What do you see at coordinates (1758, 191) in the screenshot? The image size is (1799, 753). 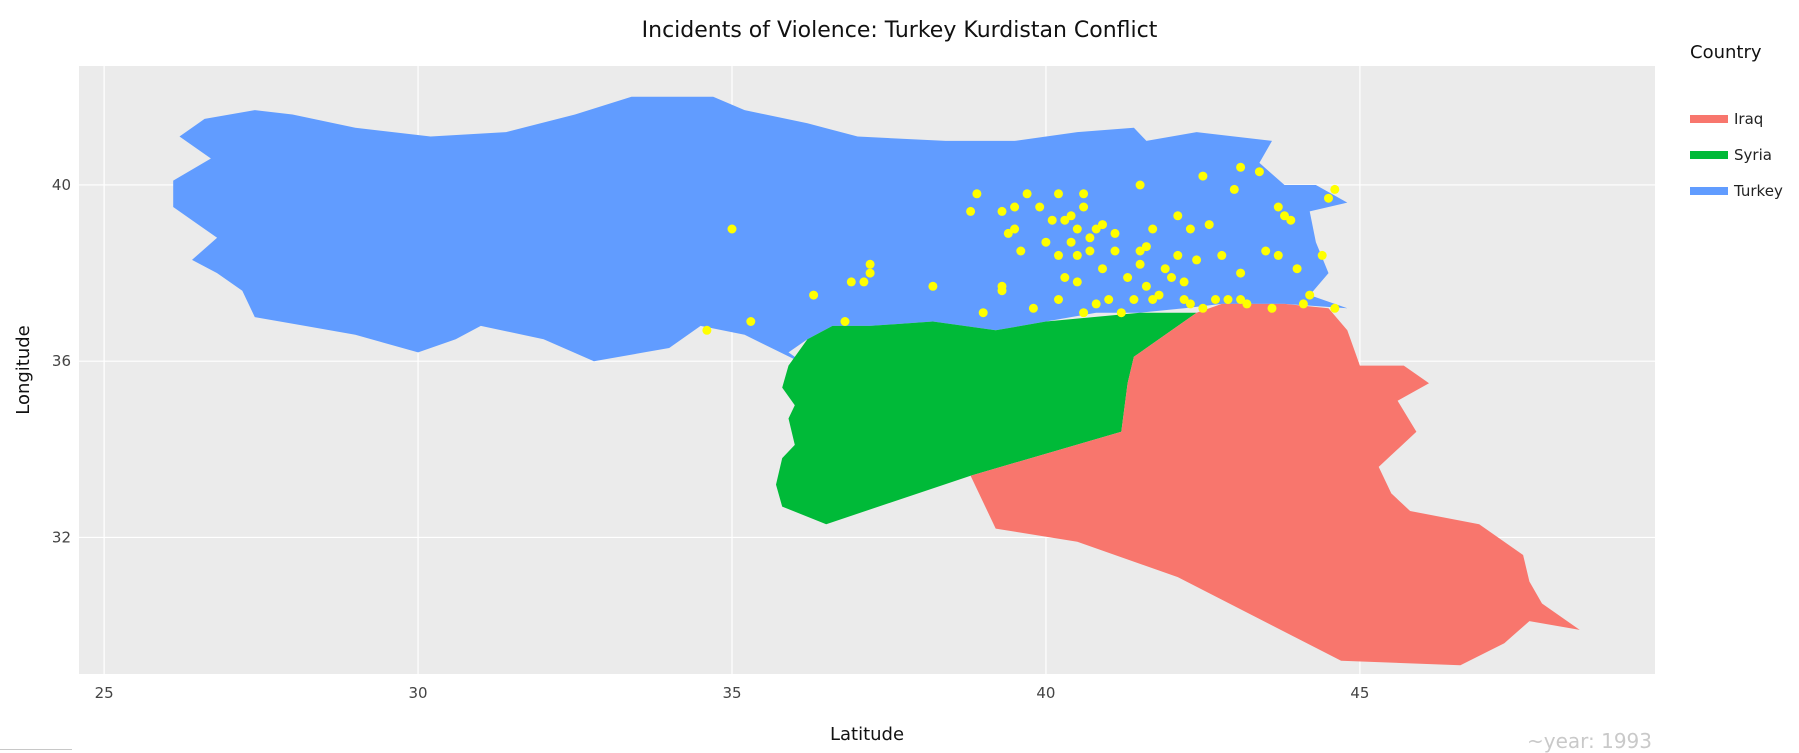 I see `legend-label-turkey: Turkey` at bounding box center [1758, 191].